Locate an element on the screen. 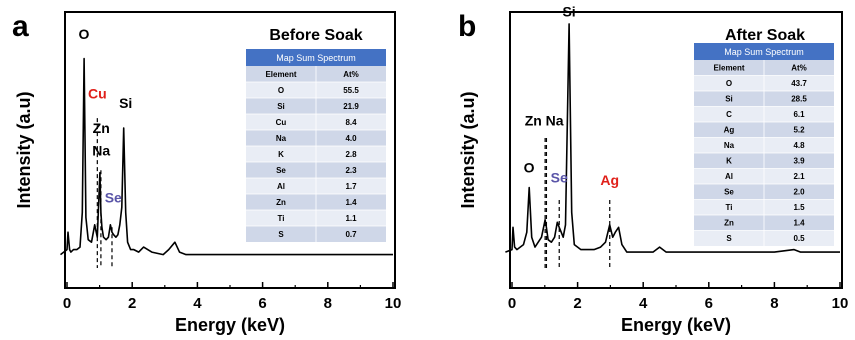  table-cell-value: 2.3 is located at coordinates (351, 170).